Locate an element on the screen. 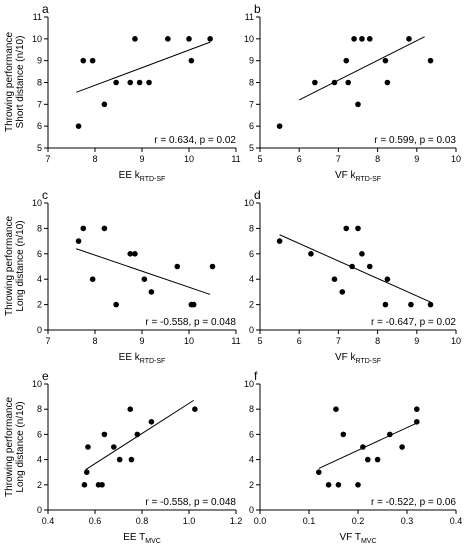 The width and height of the screenshot is (465, 550). x-tick-label: 9 is located at coordinates (141, 159).